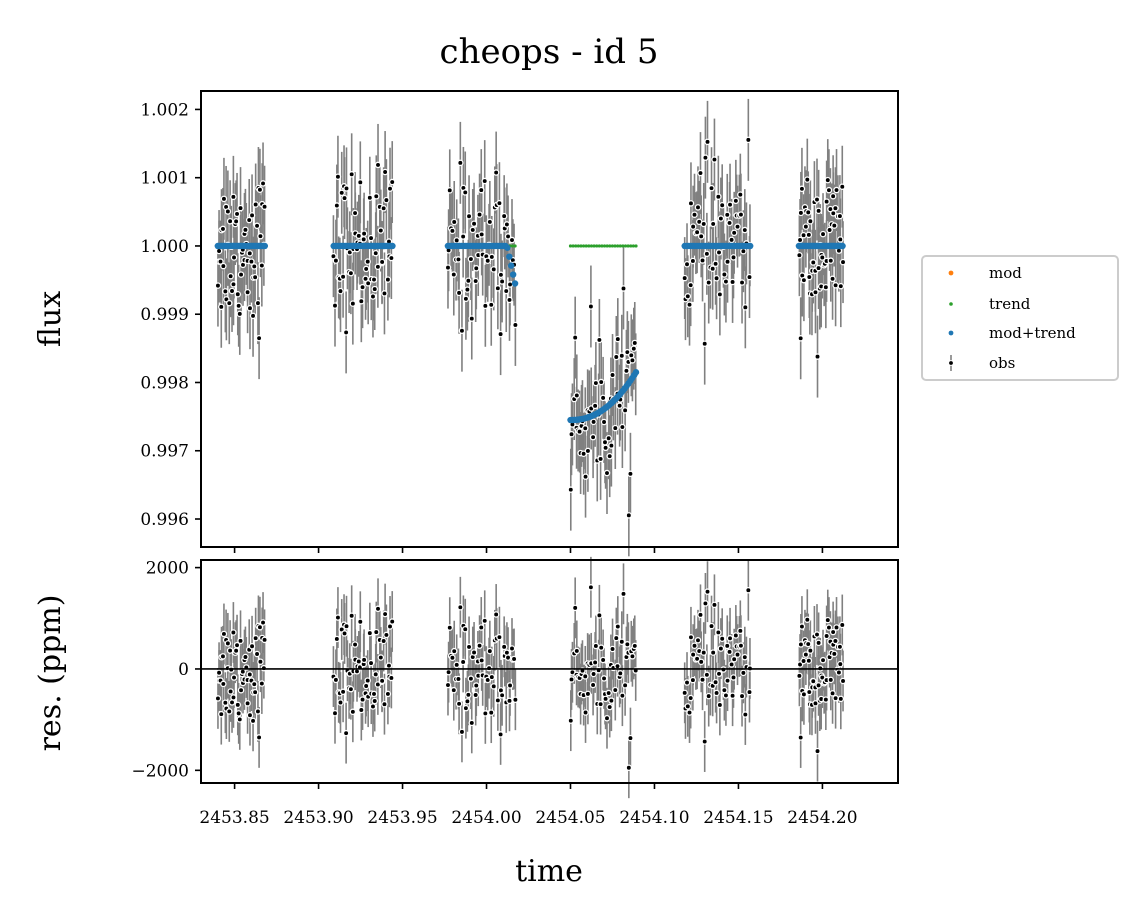 The image size is (1148, 922). Describe the element at coordinates (990, 304) in the screenshot. I see `legend-entry-trend: trend` at that location.